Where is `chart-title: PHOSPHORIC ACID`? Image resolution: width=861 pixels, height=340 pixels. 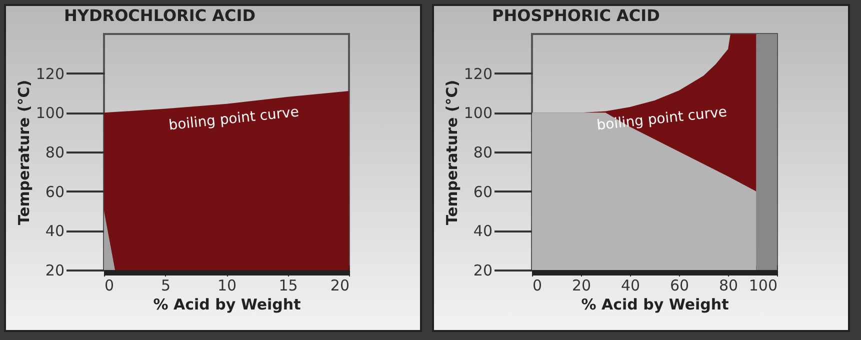 chart-title: PHOSPHORIC ACID is located at coordinates (576, 15).